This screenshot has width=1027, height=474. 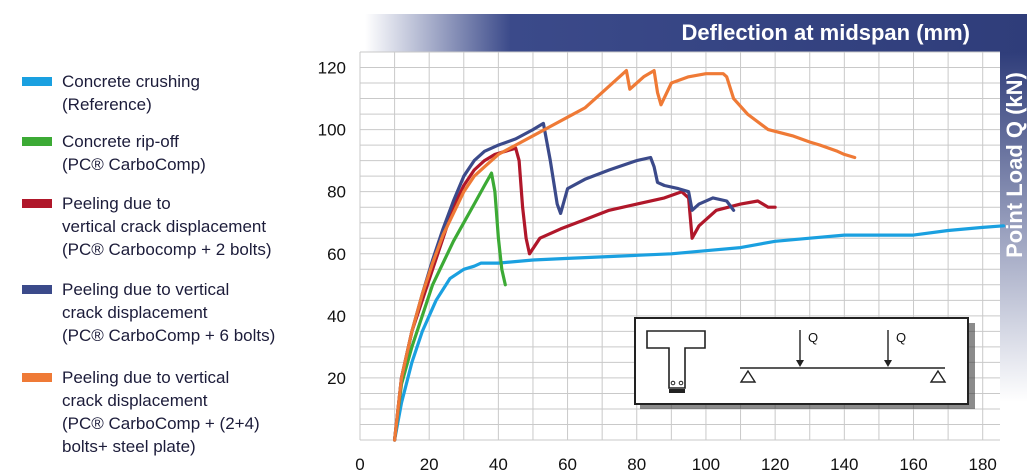 I want to click on legend-label-line: Peeling due to, so click(x=116, y=203).